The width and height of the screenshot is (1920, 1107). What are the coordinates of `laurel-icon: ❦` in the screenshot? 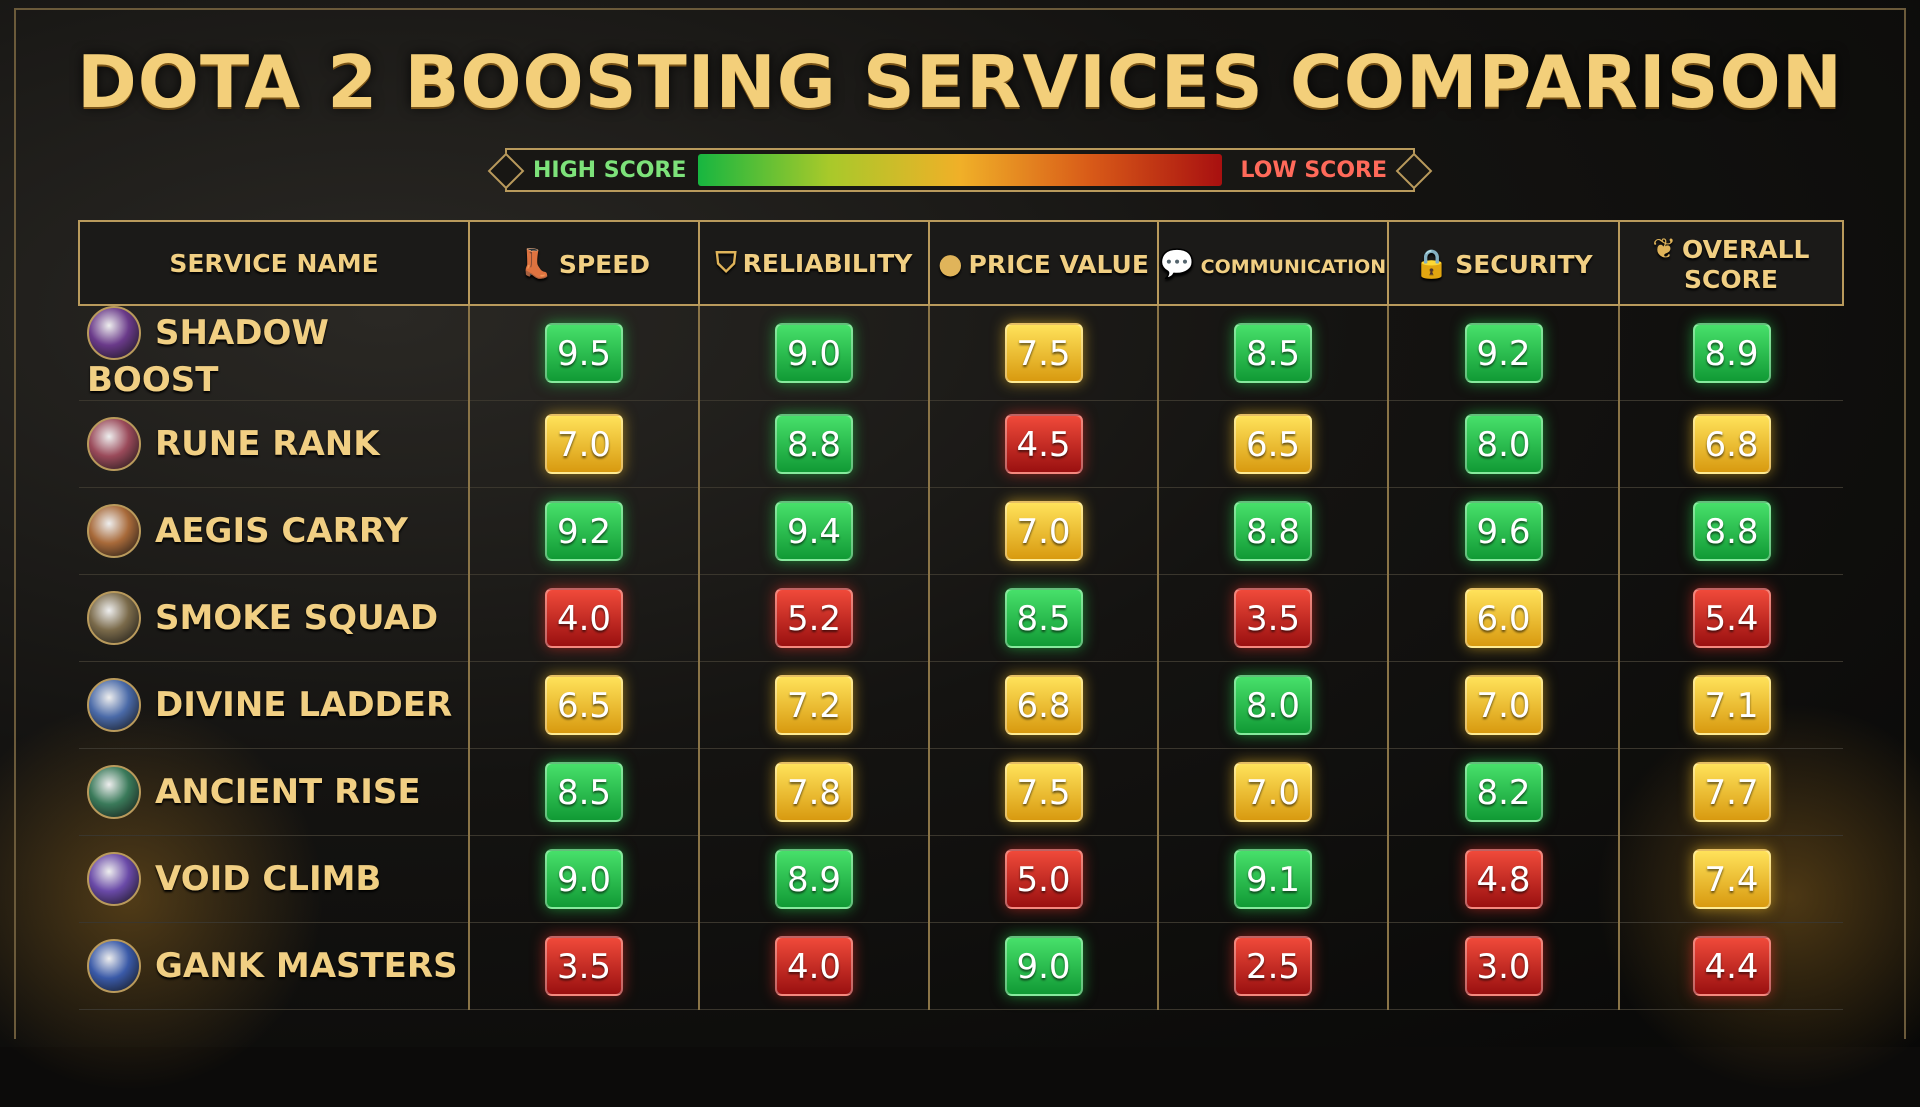 It's located at (1664, 248).